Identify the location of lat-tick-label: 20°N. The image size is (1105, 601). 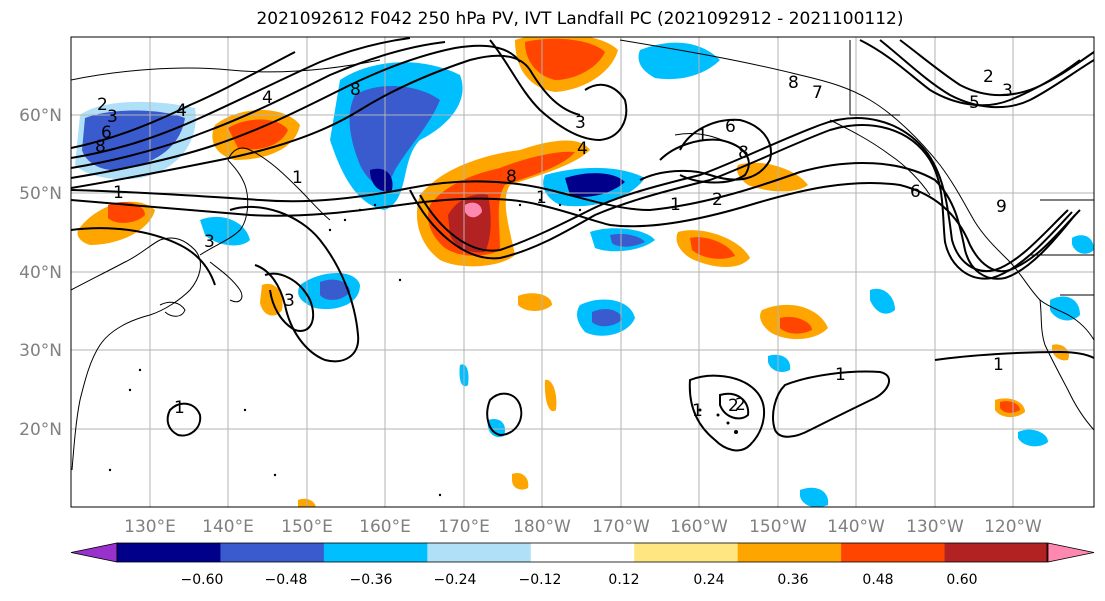
(40, 430).